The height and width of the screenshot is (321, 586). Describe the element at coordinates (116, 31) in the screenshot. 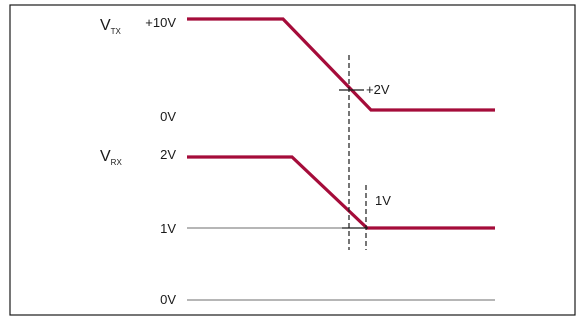

I see `tx-signal-sub: TX` at that location.